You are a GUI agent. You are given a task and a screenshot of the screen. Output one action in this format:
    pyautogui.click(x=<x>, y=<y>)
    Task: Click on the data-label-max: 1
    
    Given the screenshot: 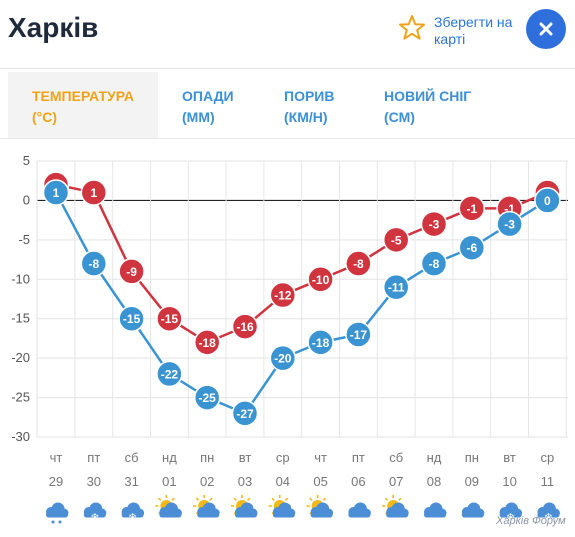 What is the action you would take?
    pyautogui.click(x=93, y=193)
    